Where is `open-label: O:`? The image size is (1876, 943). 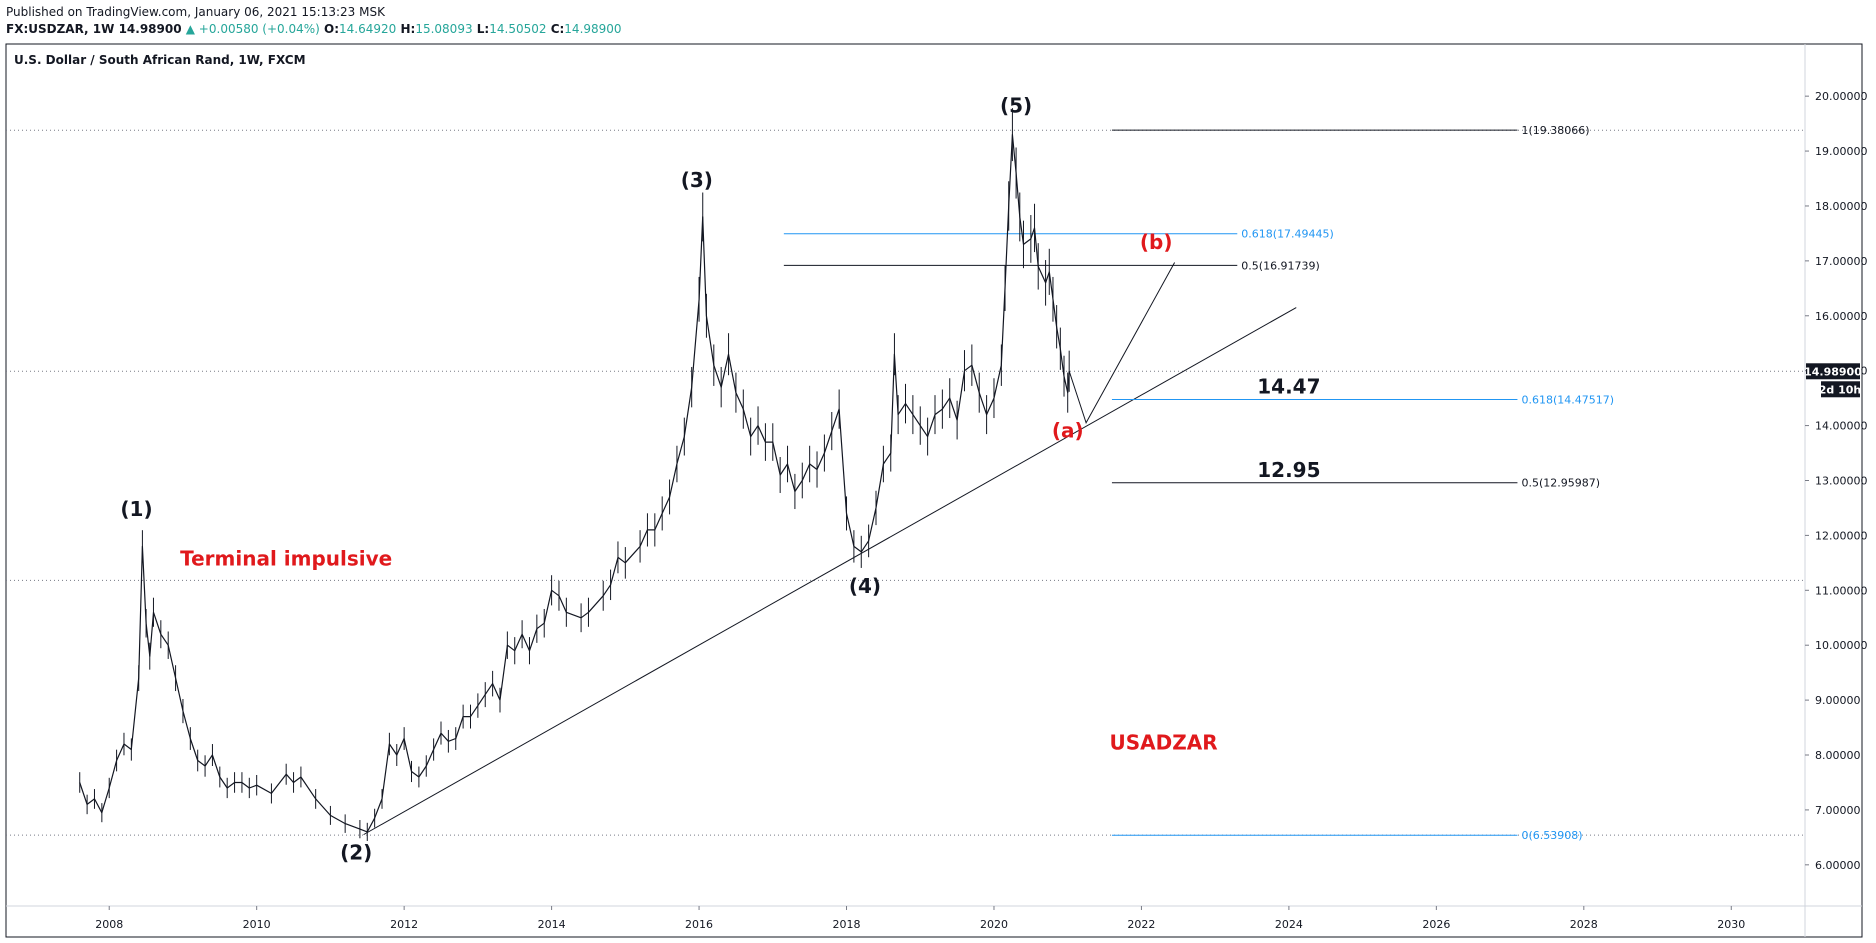
open-label: O: is located at coordinates (332, 29).